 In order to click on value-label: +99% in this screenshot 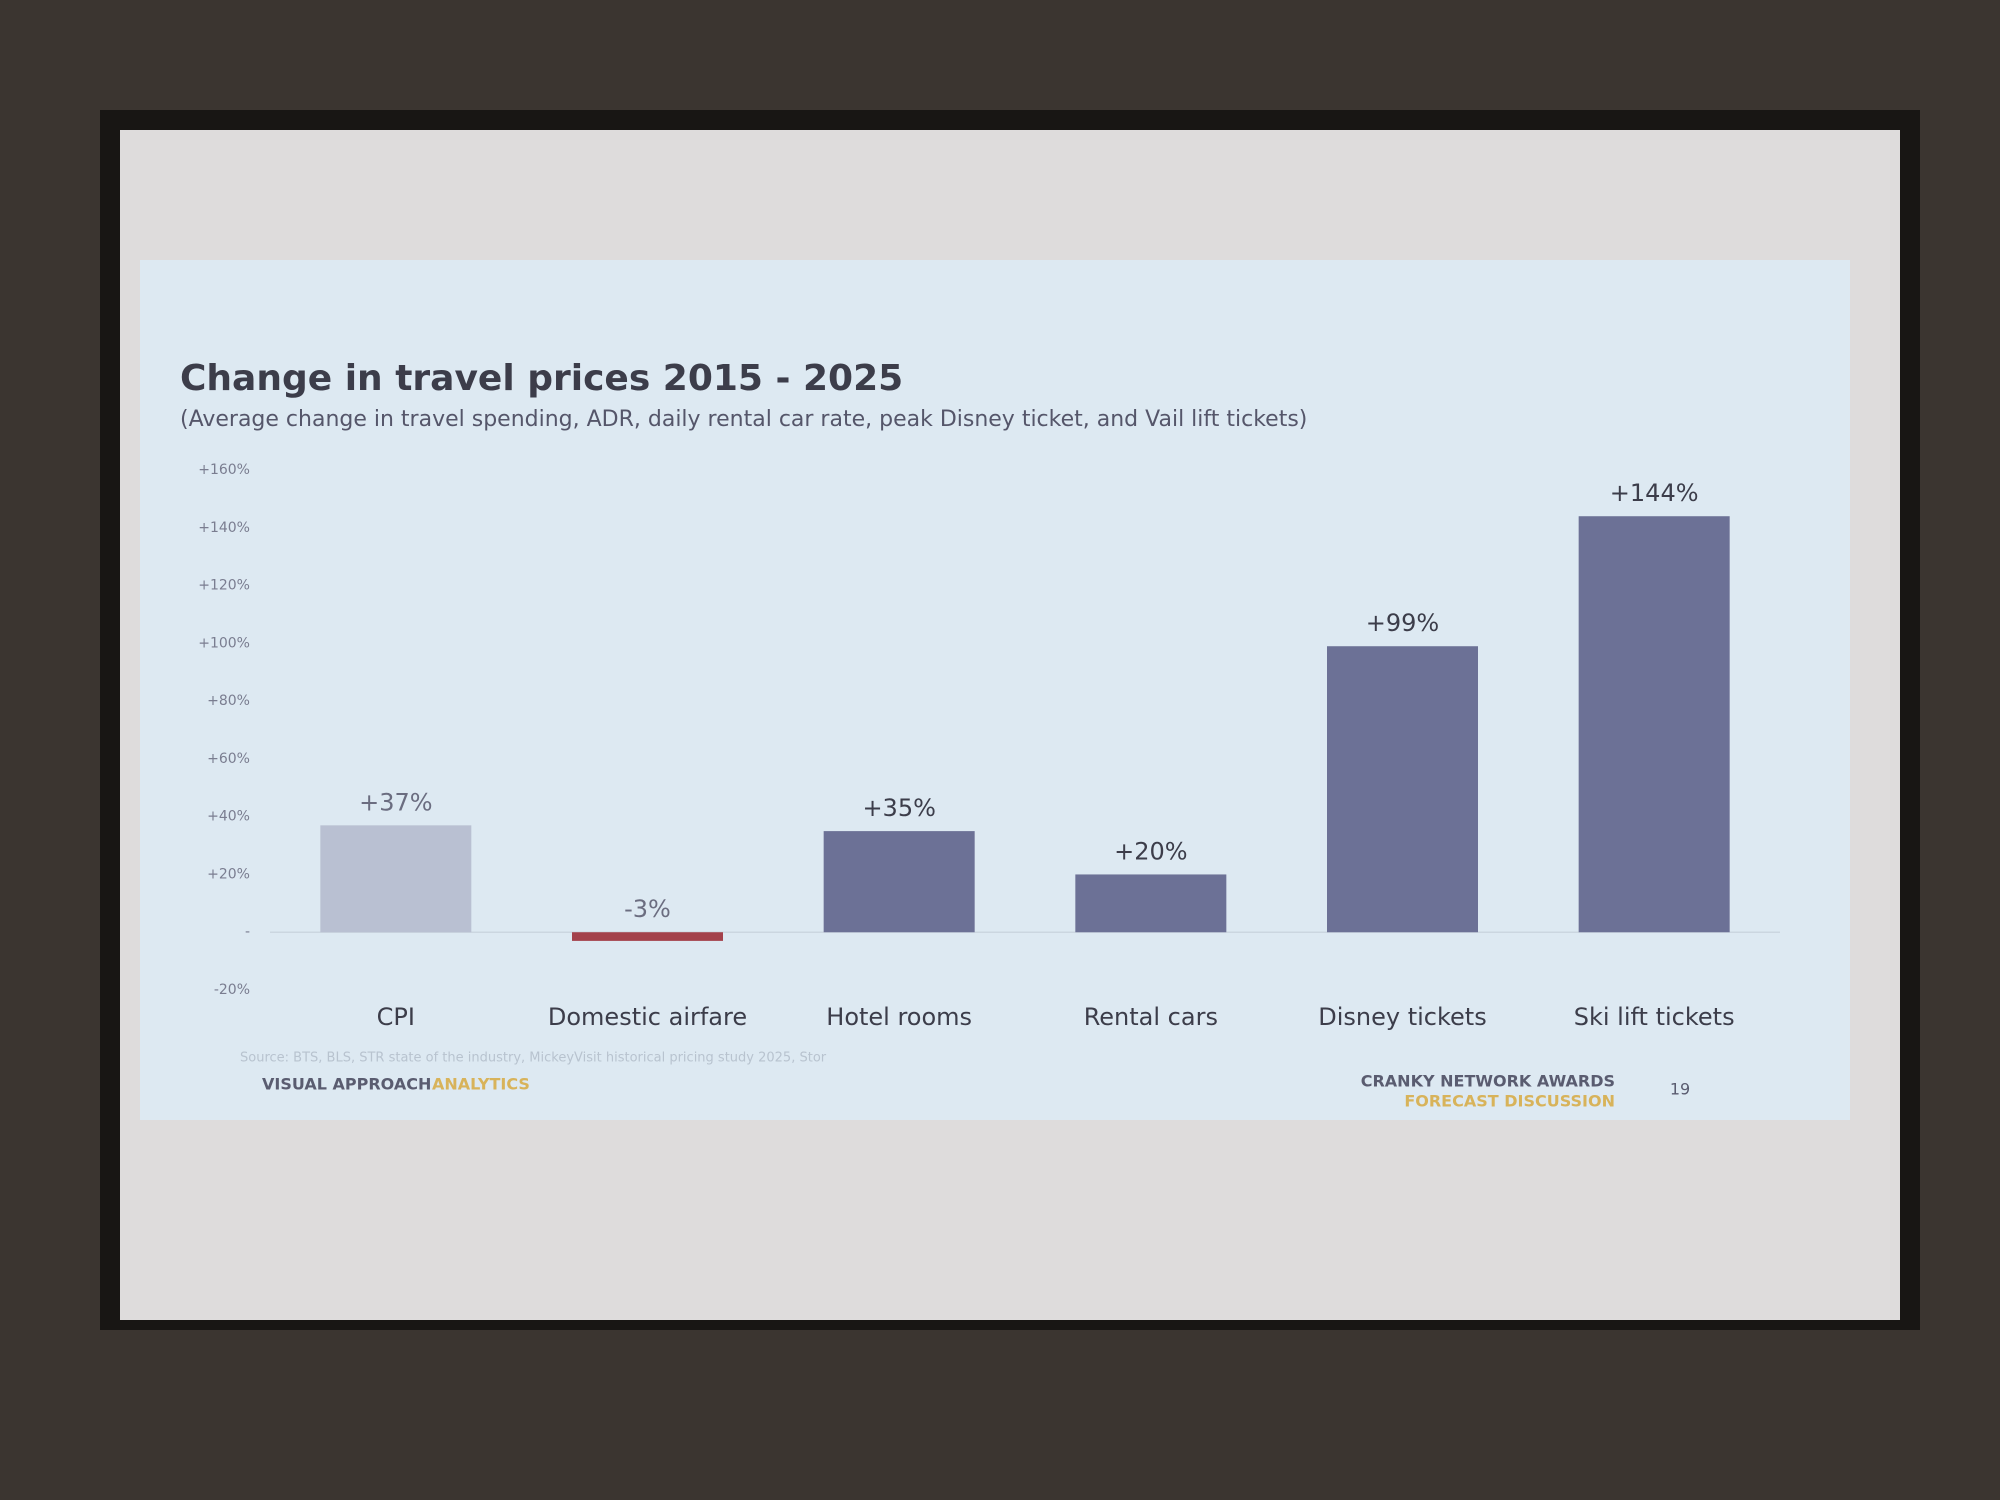, I will do `click(1402, 623)`.